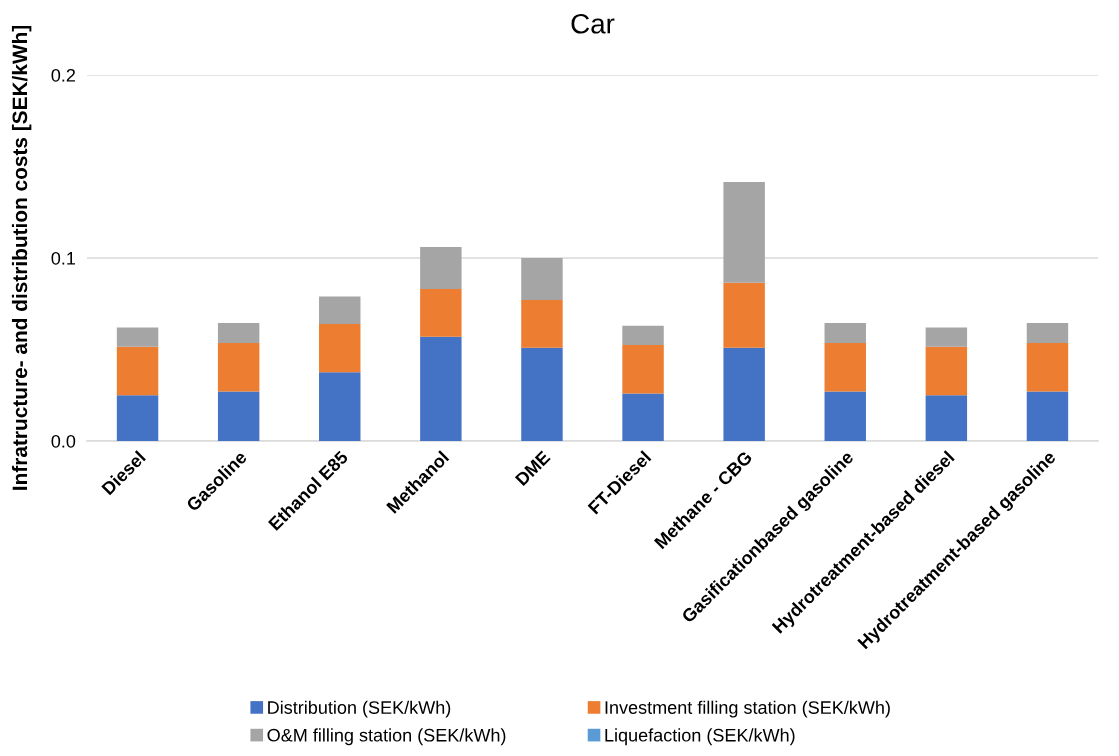  I want to click on chart-title: Car, so click(593, 23).